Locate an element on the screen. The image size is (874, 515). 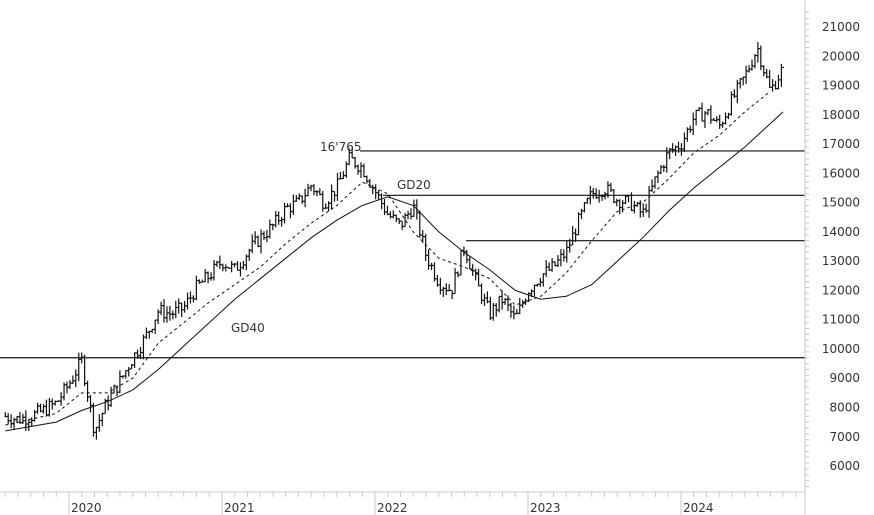
x-tick-label: 2022 is located at coordinates (392, 508).